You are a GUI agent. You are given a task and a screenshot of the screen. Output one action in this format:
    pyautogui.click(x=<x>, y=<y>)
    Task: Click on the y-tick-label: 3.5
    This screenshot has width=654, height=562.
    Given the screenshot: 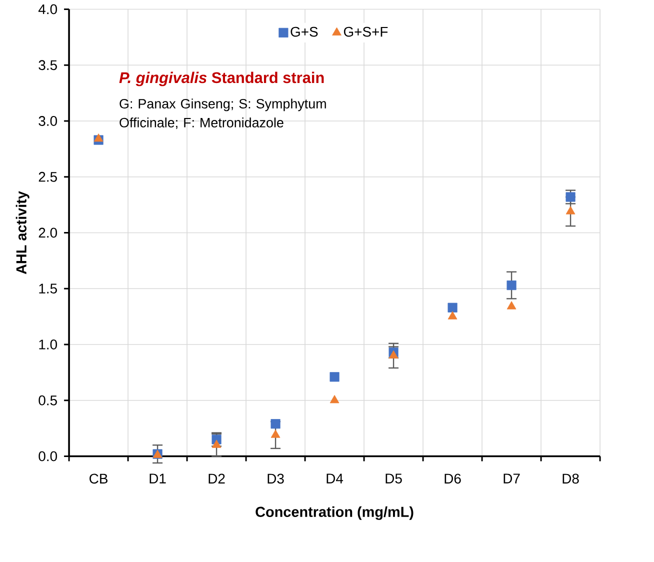 What is the action you would take?
    pyautogui.click(x=47, y=65)
    